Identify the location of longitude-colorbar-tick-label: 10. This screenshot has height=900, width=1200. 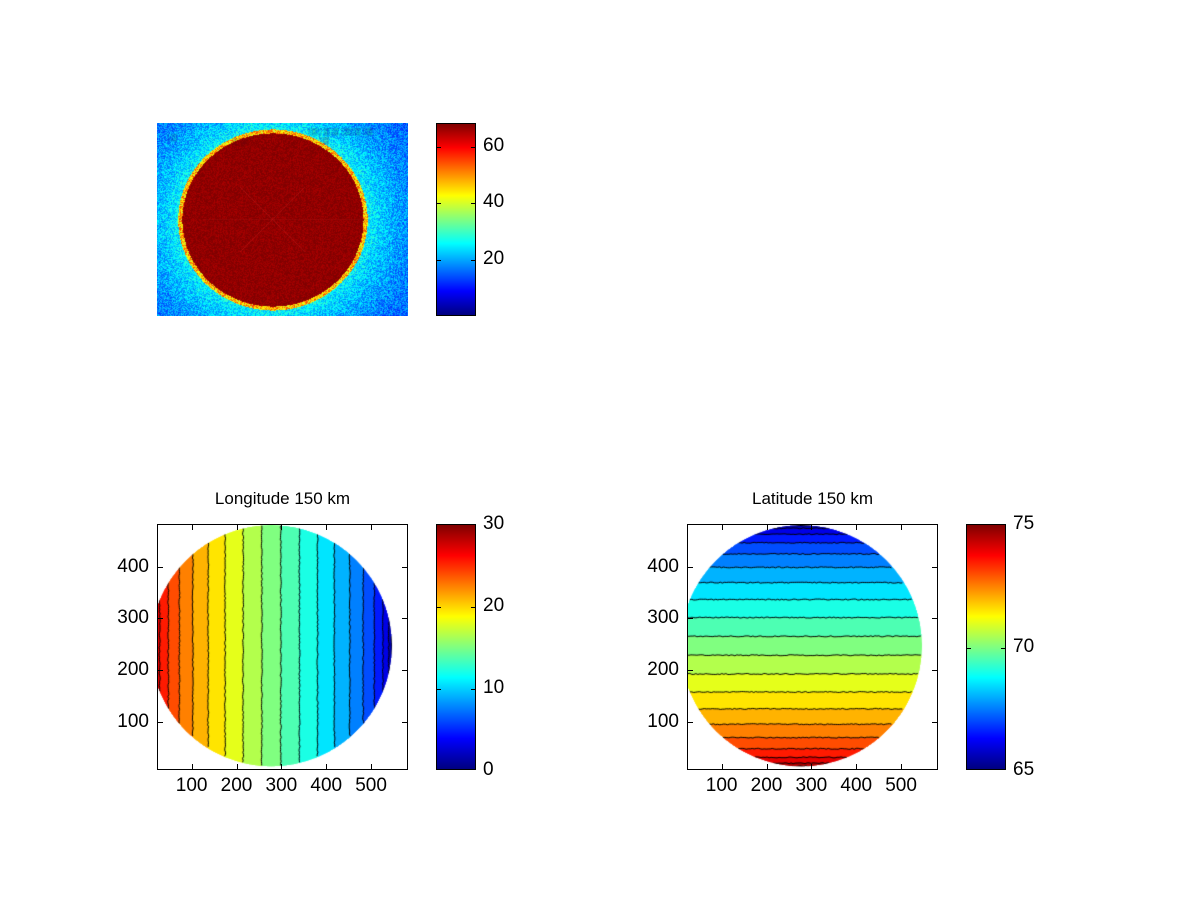
(494, 687).